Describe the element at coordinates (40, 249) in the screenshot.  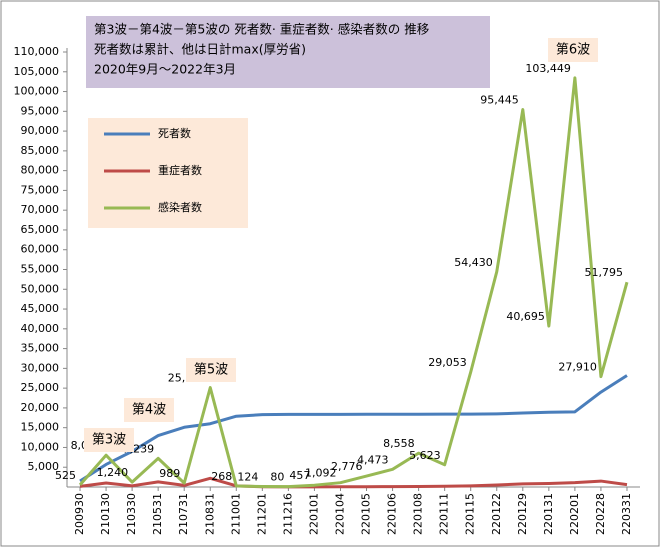
I see `y-tick-label: 60,000` at that location.